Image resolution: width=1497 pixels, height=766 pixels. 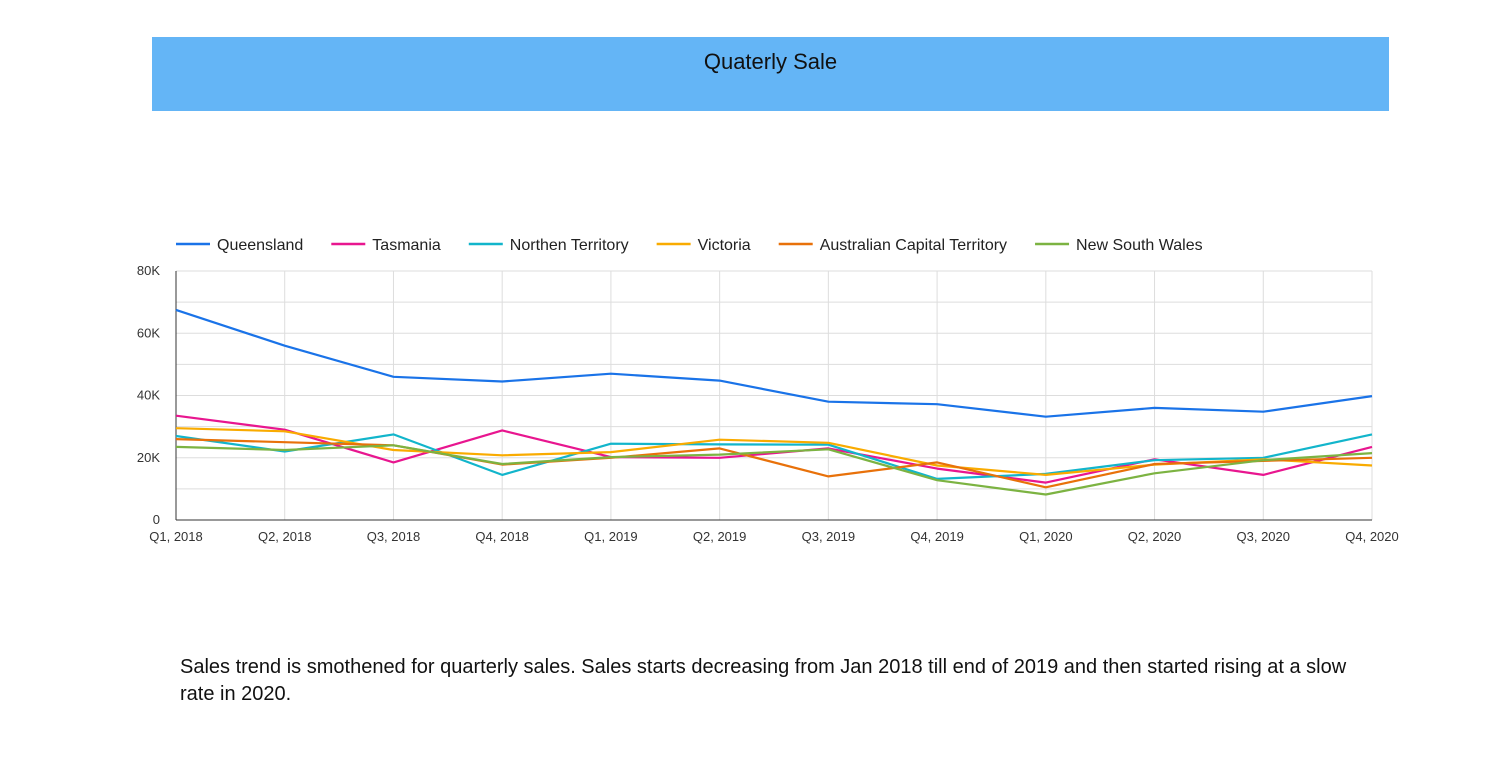 I want to click on legend-item-northen-territory: Northen Territory, so click(x=548, y=245).